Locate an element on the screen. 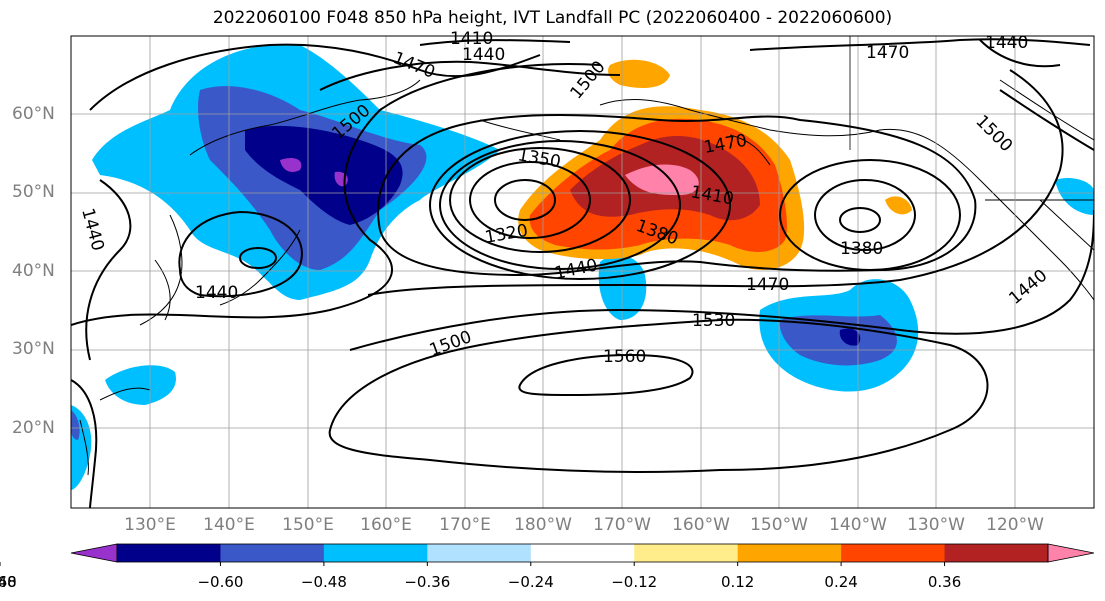 The image size is (1105, 601). lon-label-130e: 130°E is located at coordinates (150, 525).